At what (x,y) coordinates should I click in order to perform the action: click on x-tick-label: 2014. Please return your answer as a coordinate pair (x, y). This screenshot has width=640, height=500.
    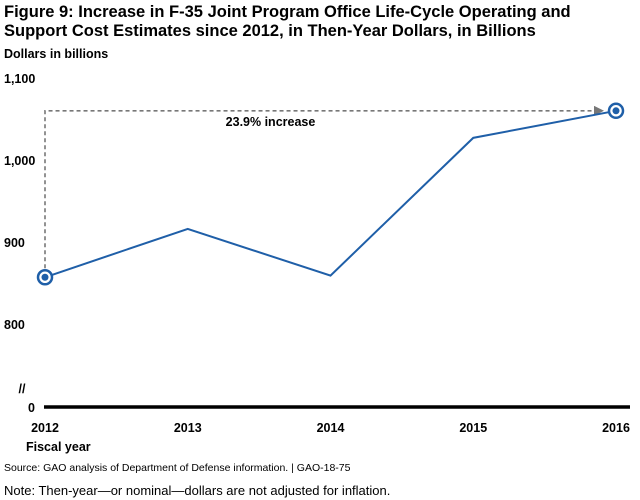
    Looking at the image, I should click on (331, 428).